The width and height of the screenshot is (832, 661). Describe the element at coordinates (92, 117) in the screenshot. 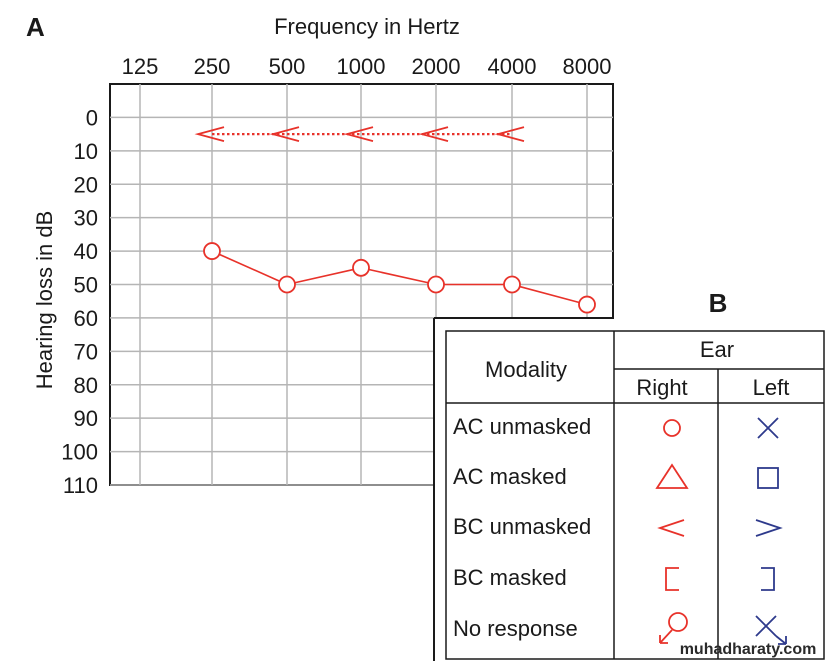

I see `y-tick-label: 0` at that location.